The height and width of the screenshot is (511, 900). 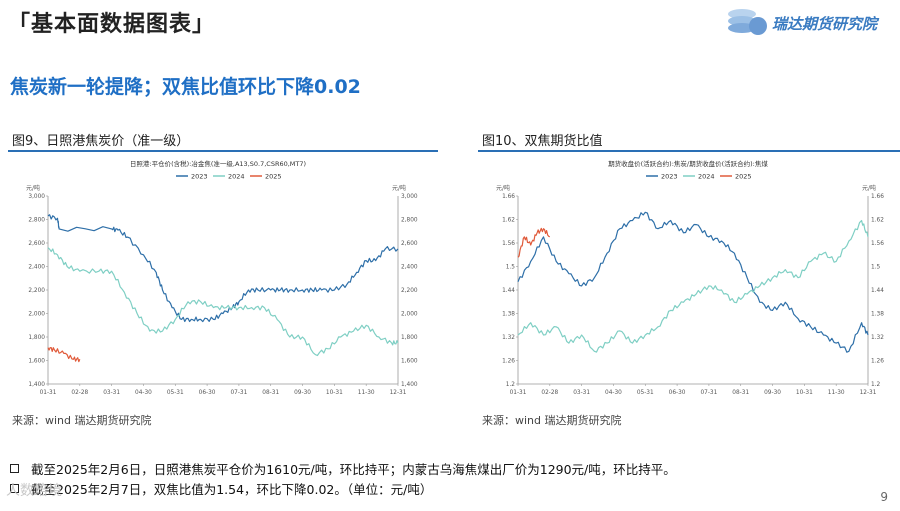 I want to click on y-tick-label-left: 1,400, so click(x=36, y=385).